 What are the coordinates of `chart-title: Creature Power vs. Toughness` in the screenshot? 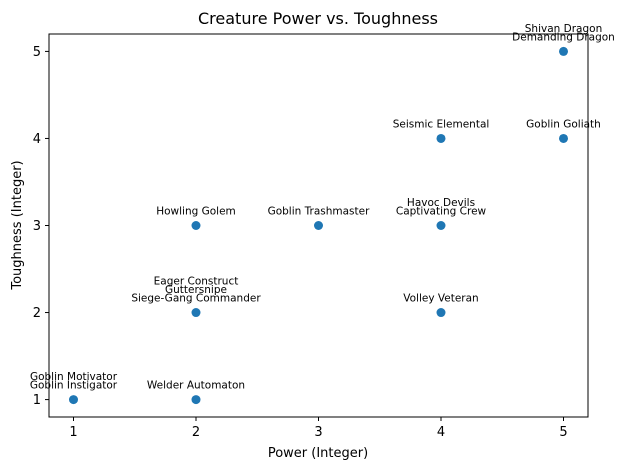 It's located at (318, 18).